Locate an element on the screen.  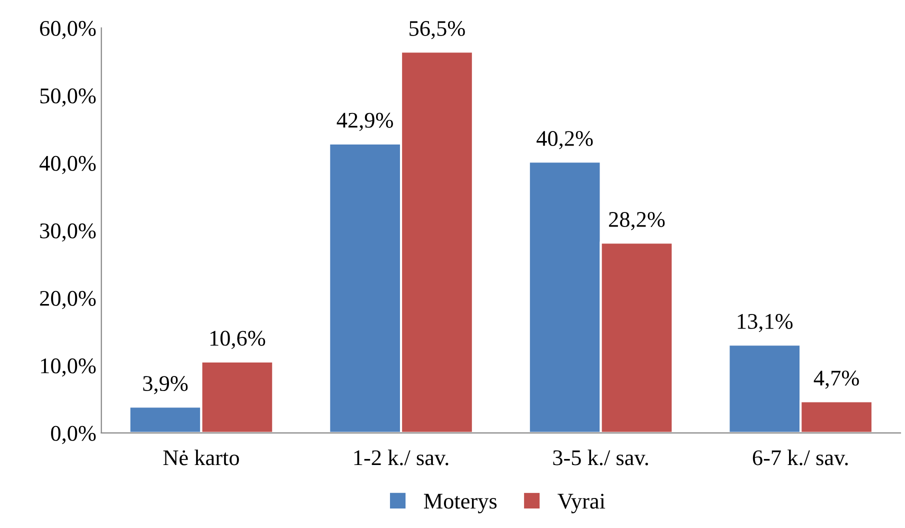
x-tick-label: 6-7 k./ sav. is located at coordinates (800, 458).